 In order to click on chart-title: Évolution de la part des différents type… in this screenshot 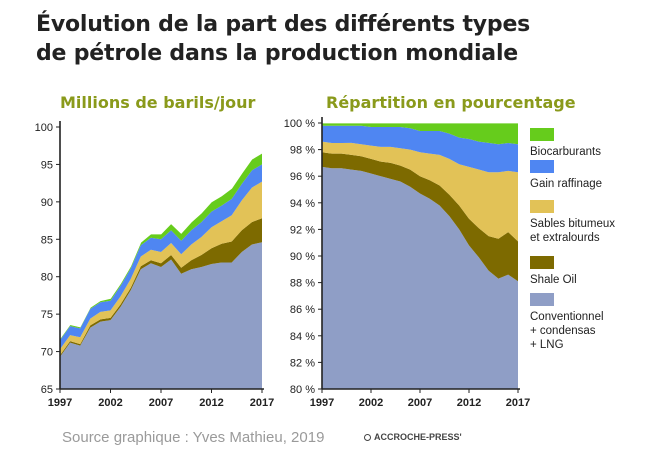, I will do `click(336, 39)`.